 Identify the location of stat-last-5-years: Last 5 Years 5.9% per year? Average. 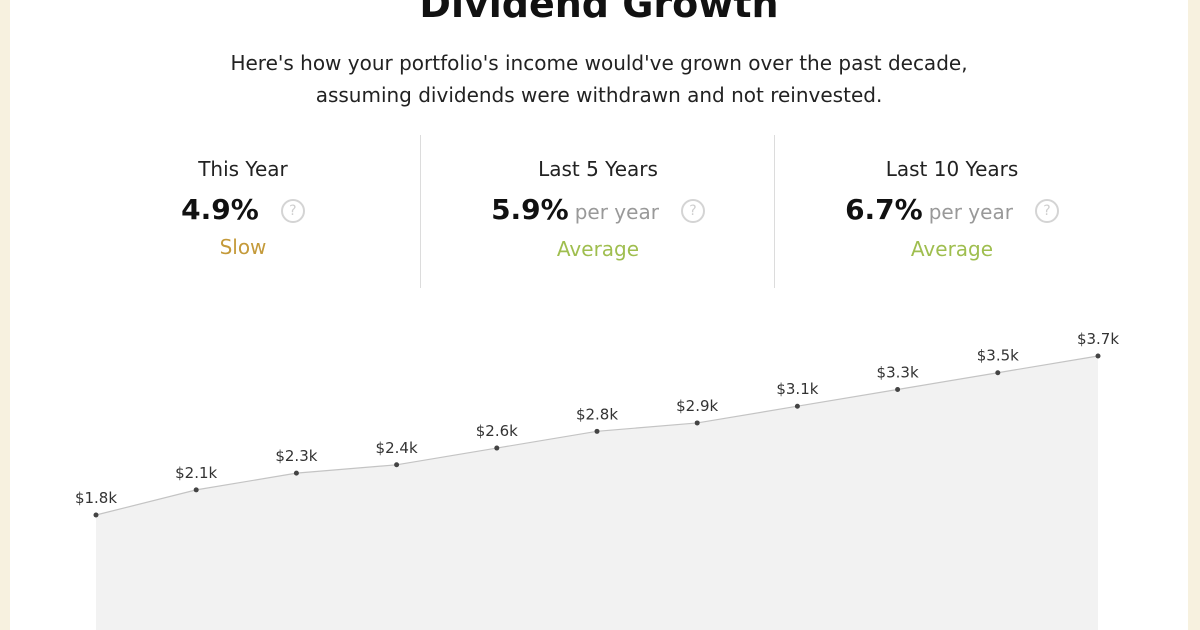
(597, 211).